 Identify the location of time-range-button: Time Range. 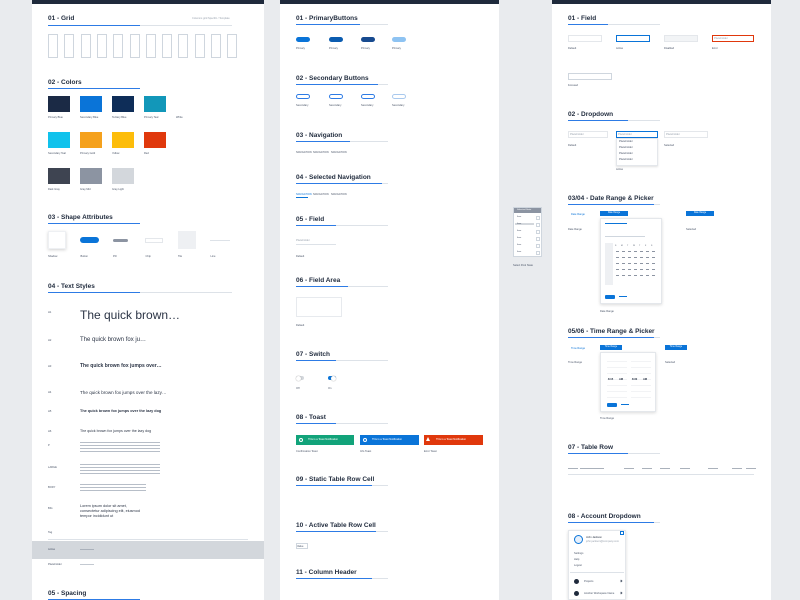
(611, 347).